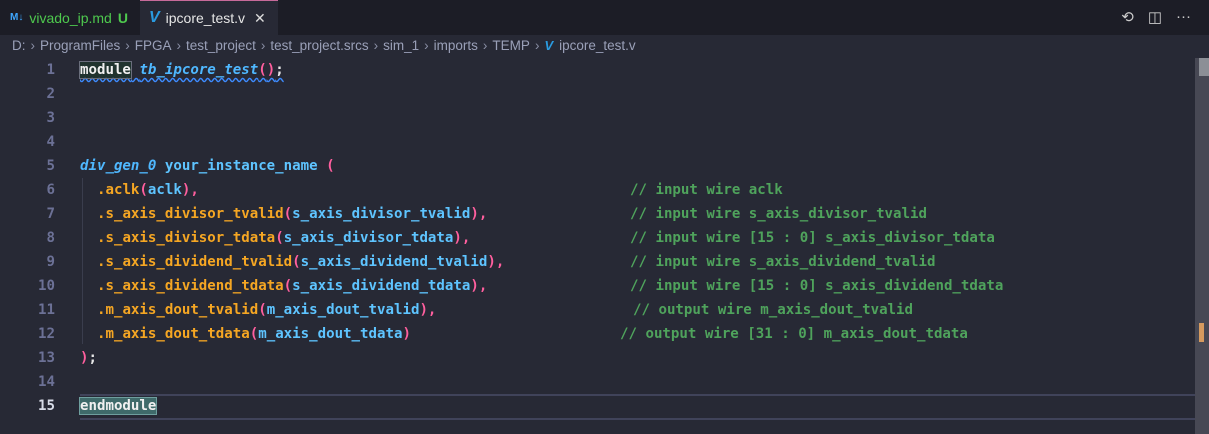 The width and height of the screenshot is (1209, 434). What do you see at coordinates (51, 142) in the screenshot?
I see `line-number: 4` at bounding box center [51, 142].